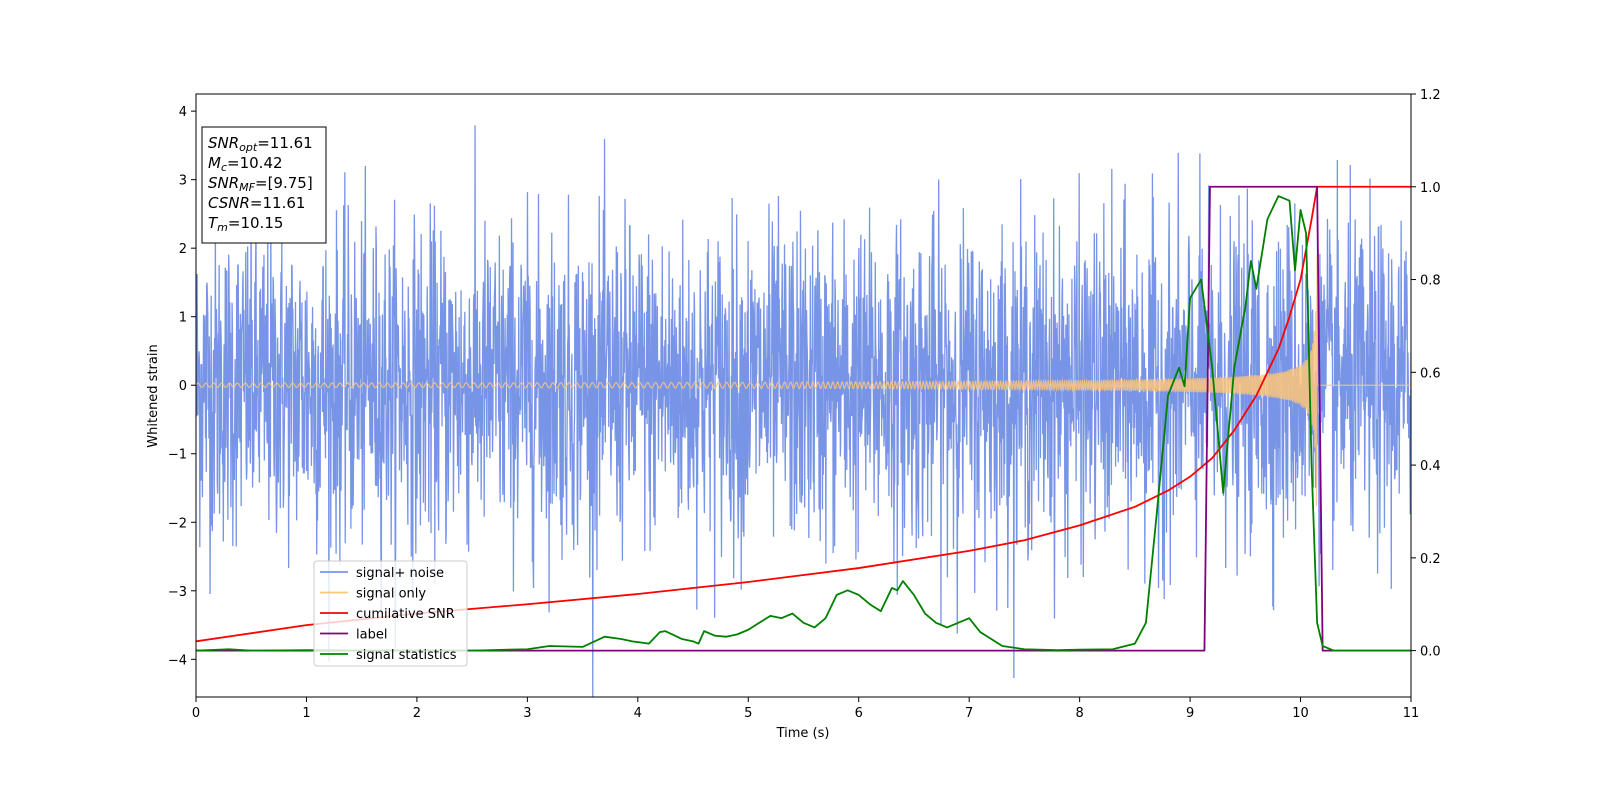 Image resolution: width=1600 pixels, height=800 pixels. Describe the element at coordinates (417, 713) in the screenshot. I see `x-tick-label: 2` at that location.